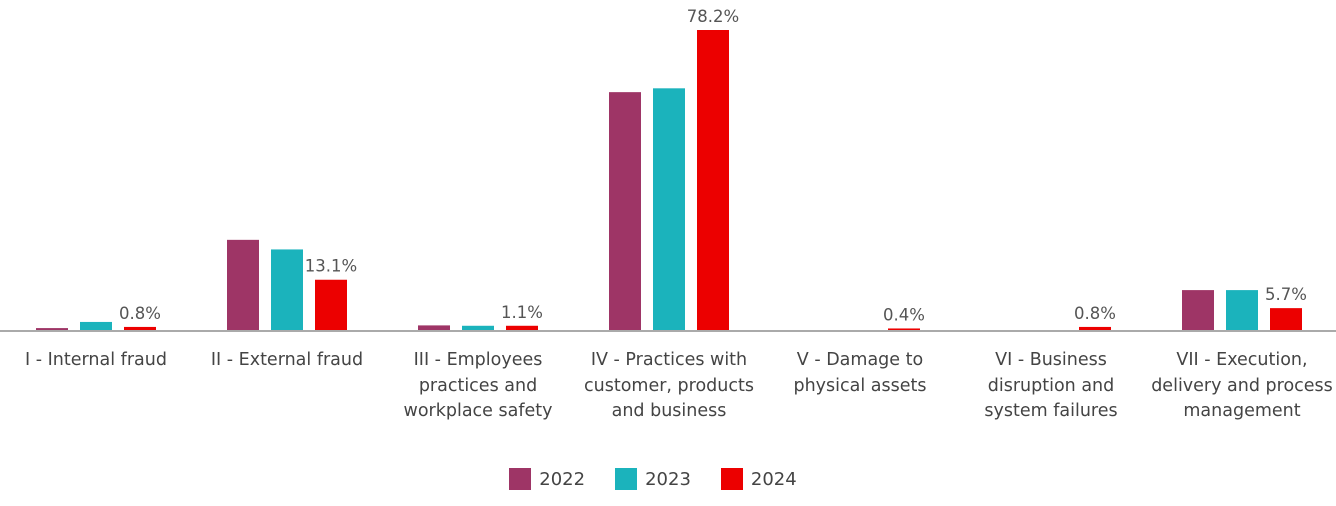 This screenshot has width=1336, height=506. What do you see at coordinates (713, 16) in the screenshot?
I see `data-label: 78.2%` at bounding box center [713, 16].